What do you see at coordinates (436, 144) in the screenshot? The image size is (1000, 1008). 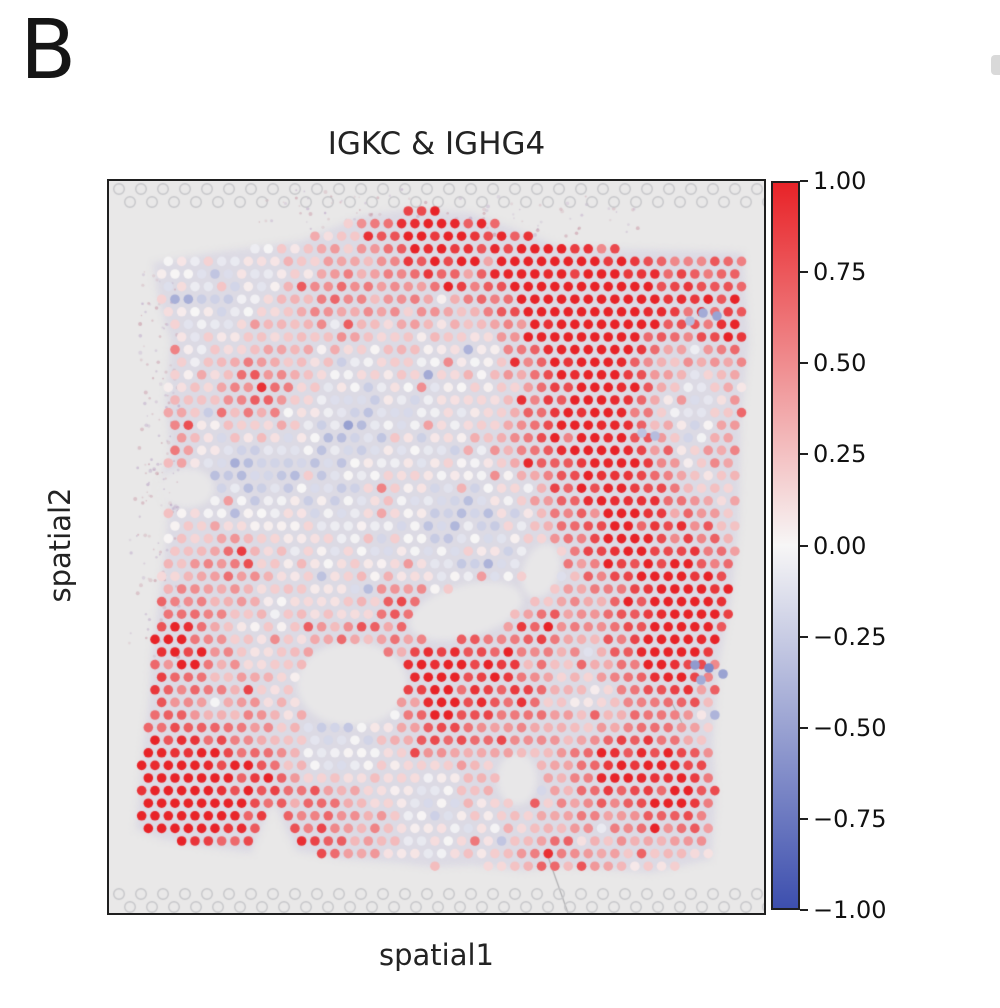 I see `chart-title: IGKC & IGHG4` at bounding box center [436, 144].